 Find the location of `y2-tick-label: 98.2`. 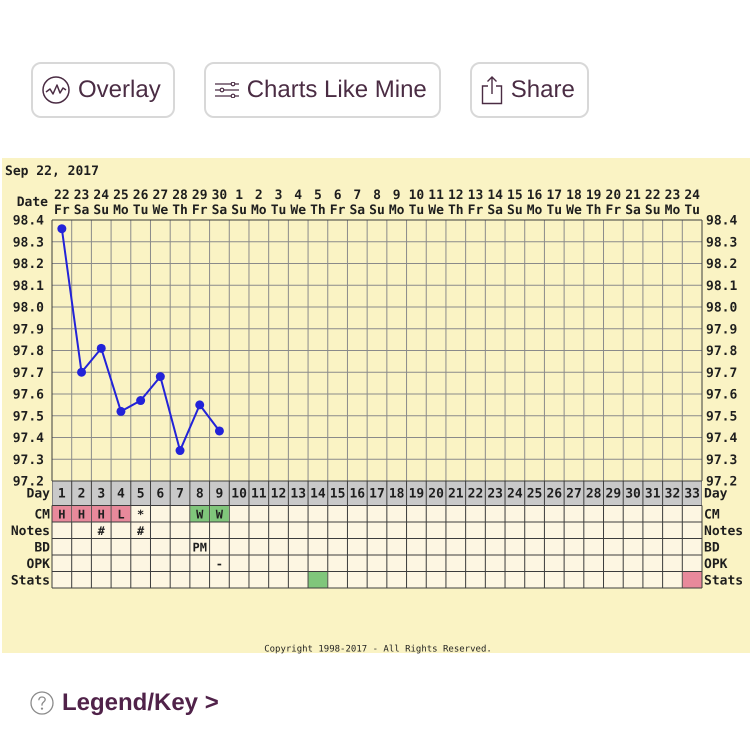

y2-tick-label: 98.2 is located at coordinates (722, 264).